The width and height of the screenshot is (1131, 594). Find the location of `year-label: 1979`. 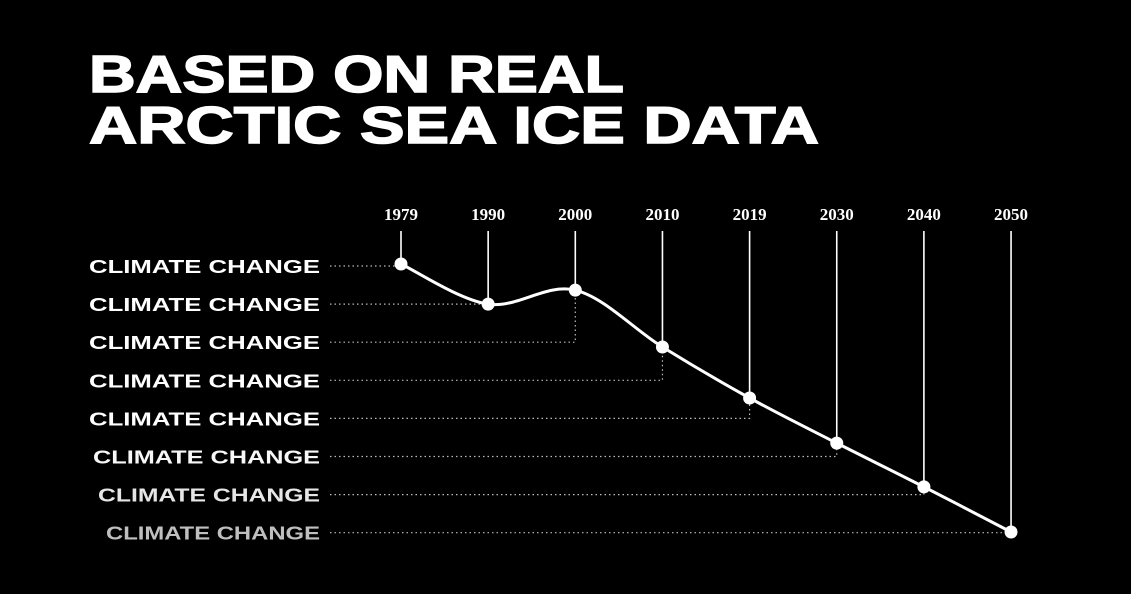

year-label: 1979 is located at coordinates (401, 214).